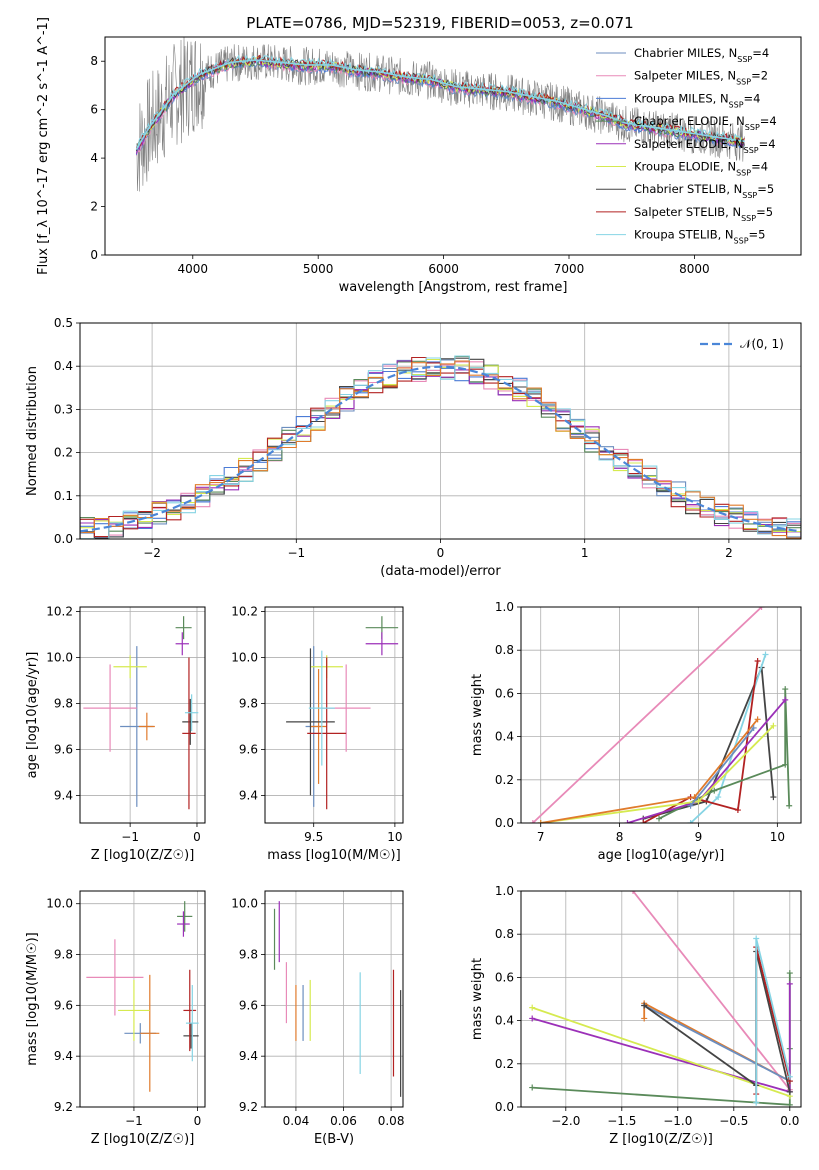 Image resolution: width=819 pixels, height=1170 pixels. What do you see at coordinates (504, 737) in the screenshot?
I see `y-tick-label: 0.4` at bounding box center [504, 737].